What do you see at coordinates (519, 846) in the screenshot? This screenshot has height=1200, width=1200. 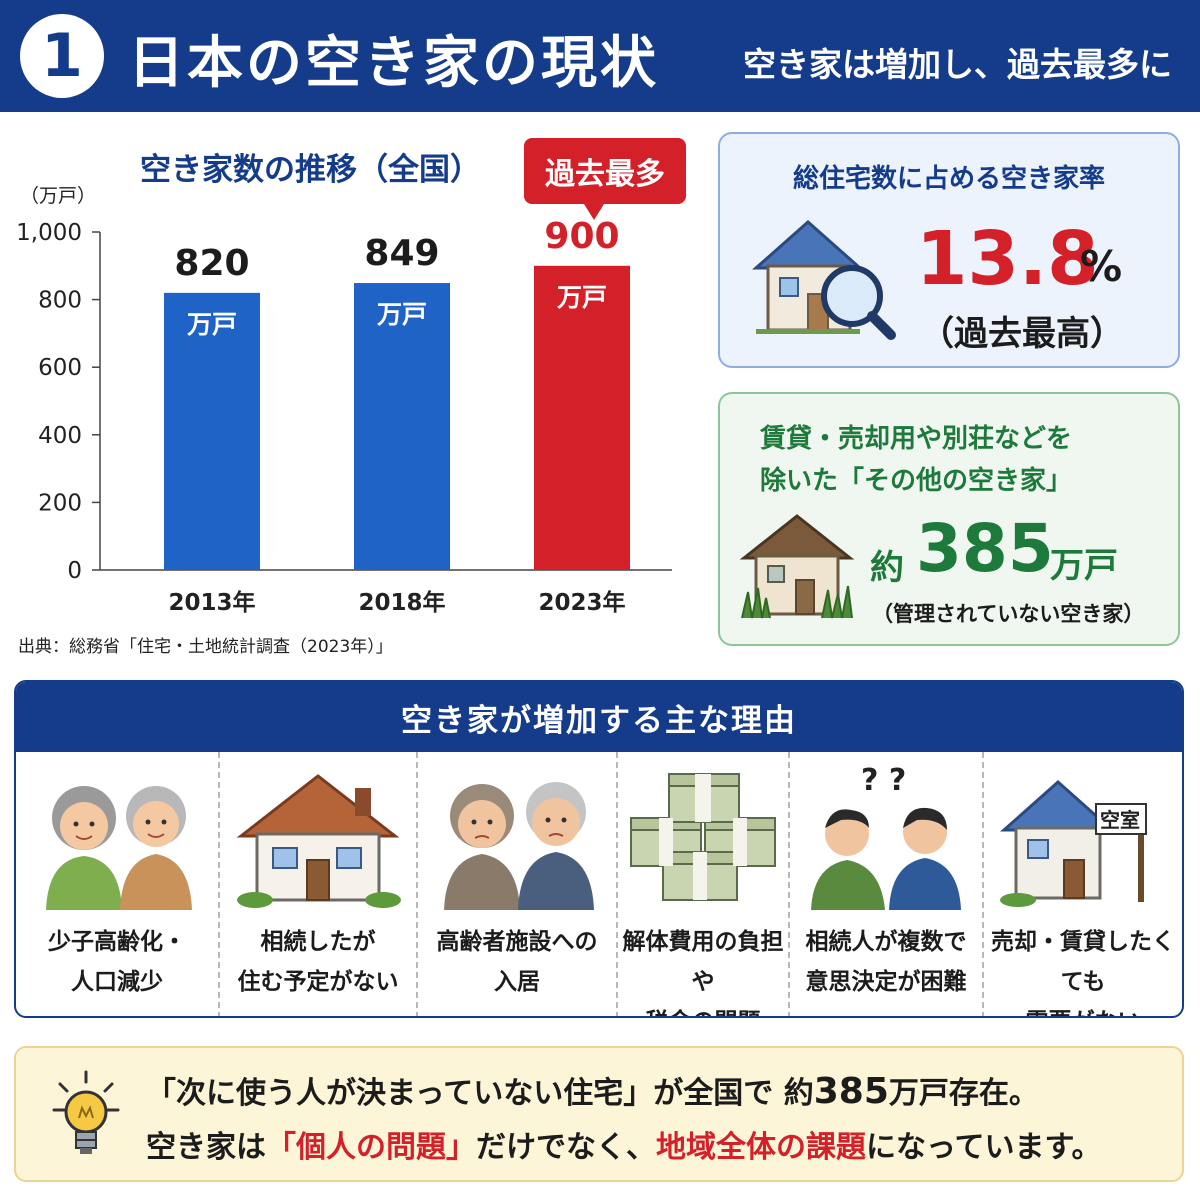 I see `elderly-couple-worried-icon` at bounding box center [519, 846].